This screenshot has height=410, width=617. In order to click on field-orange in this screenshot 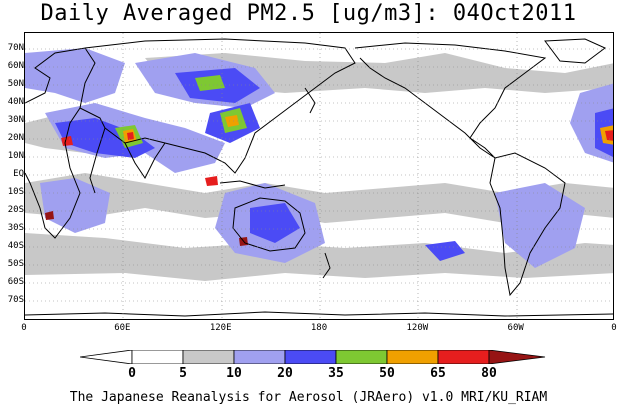, I will do `click(232, 121)`.